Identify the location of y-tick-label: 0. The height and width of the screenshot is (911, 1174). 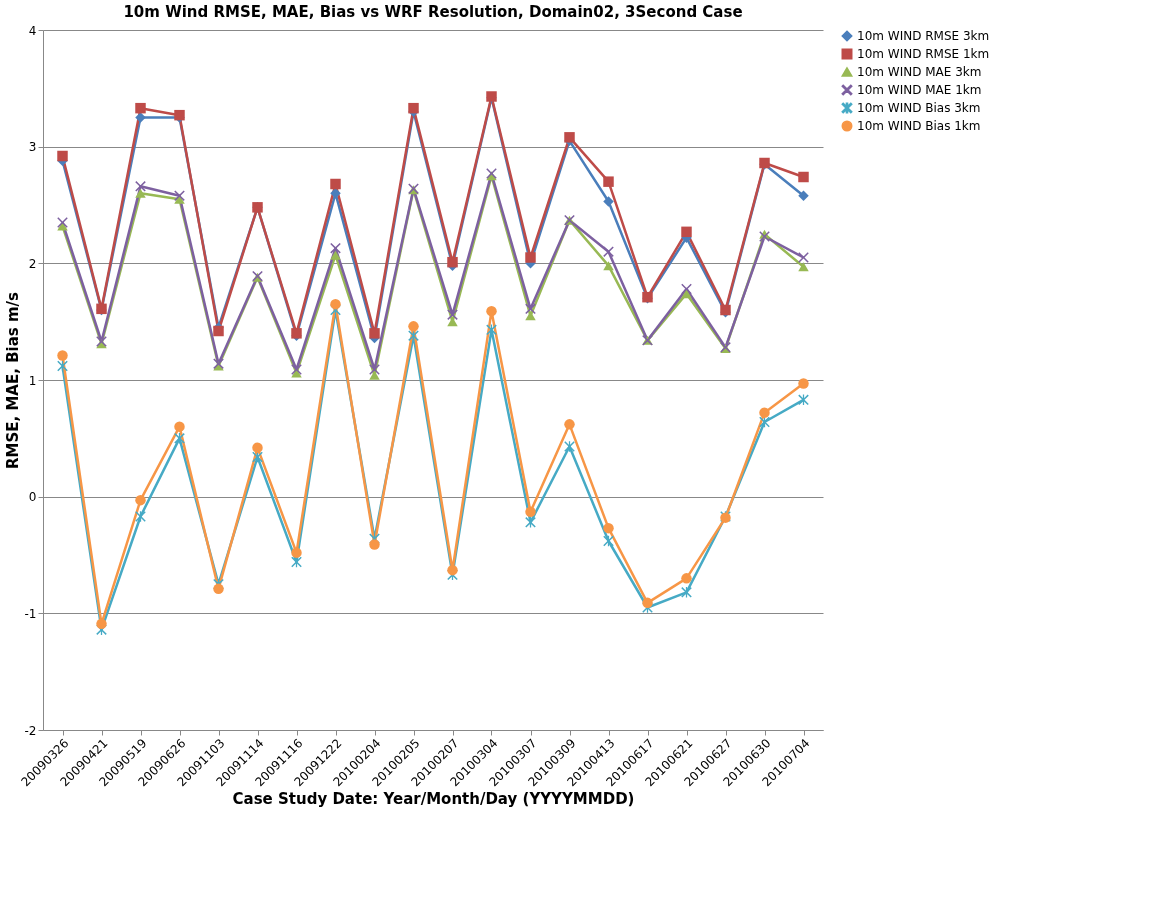
(32, 497).